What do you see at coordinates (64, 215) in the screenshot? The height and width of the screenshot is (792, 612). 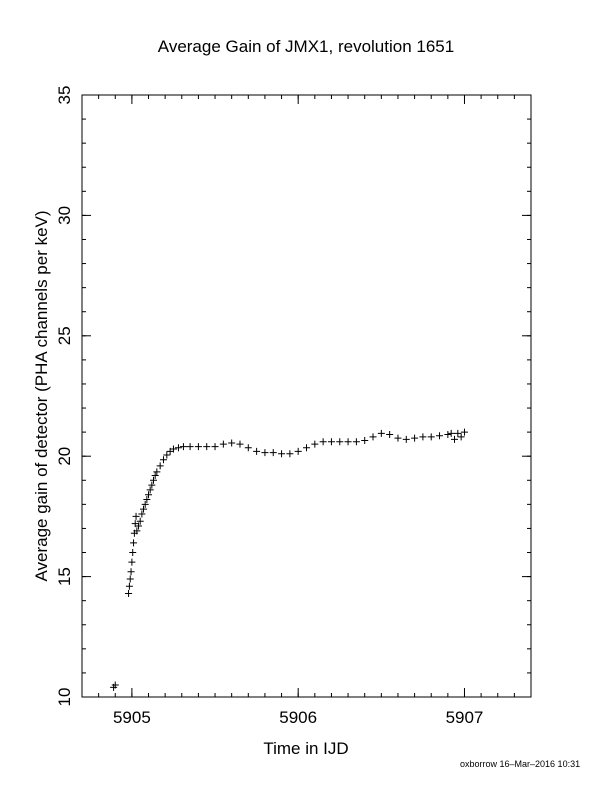 I see `y-tick-label: 30` at bounding box center [64, 215].